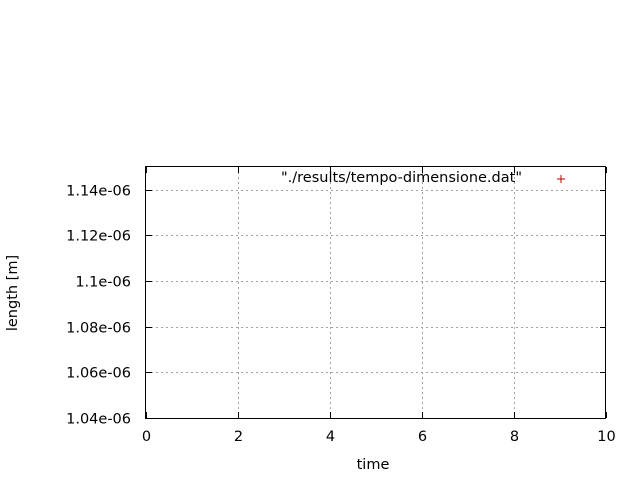 The image size is (640, 480). I want to click on x-tick-label: 4, so click(330, 437).